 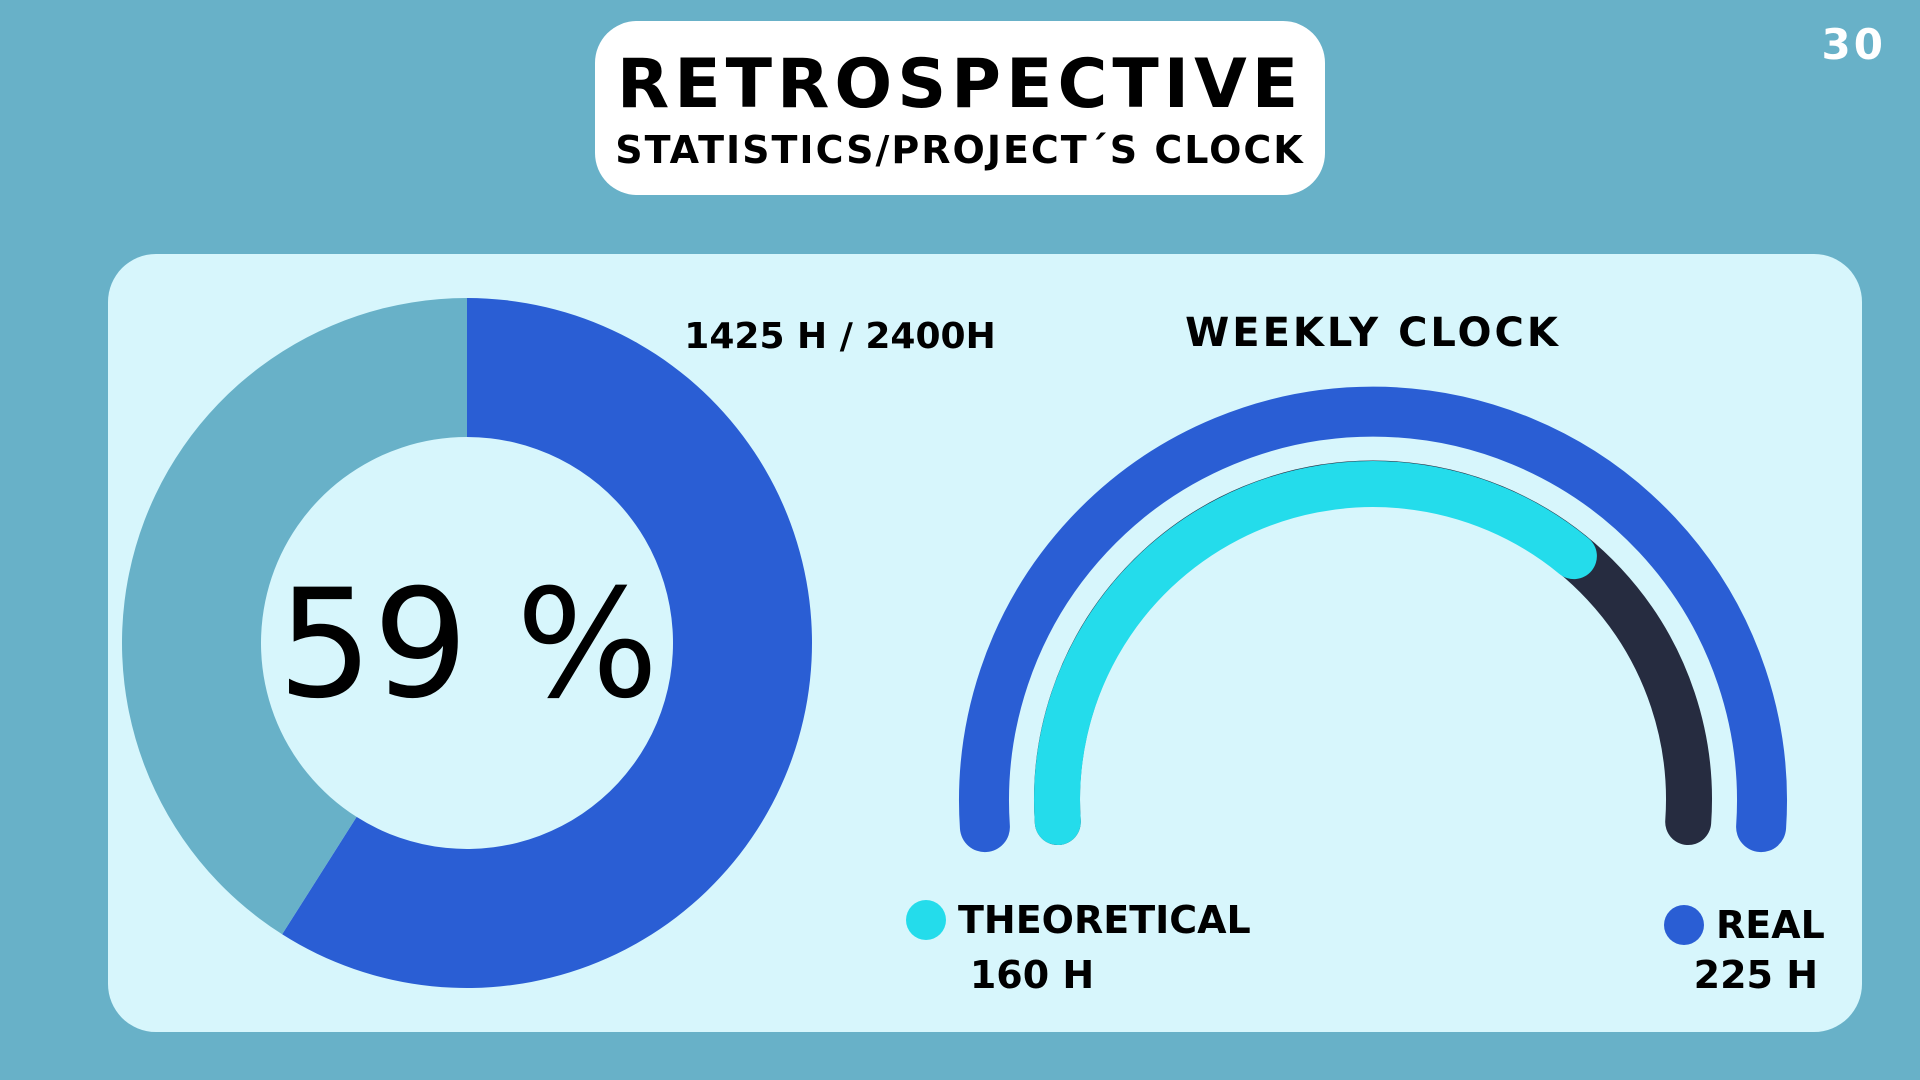 I want to click on donut-center-label: 59 %, so click(x=467, y=645).